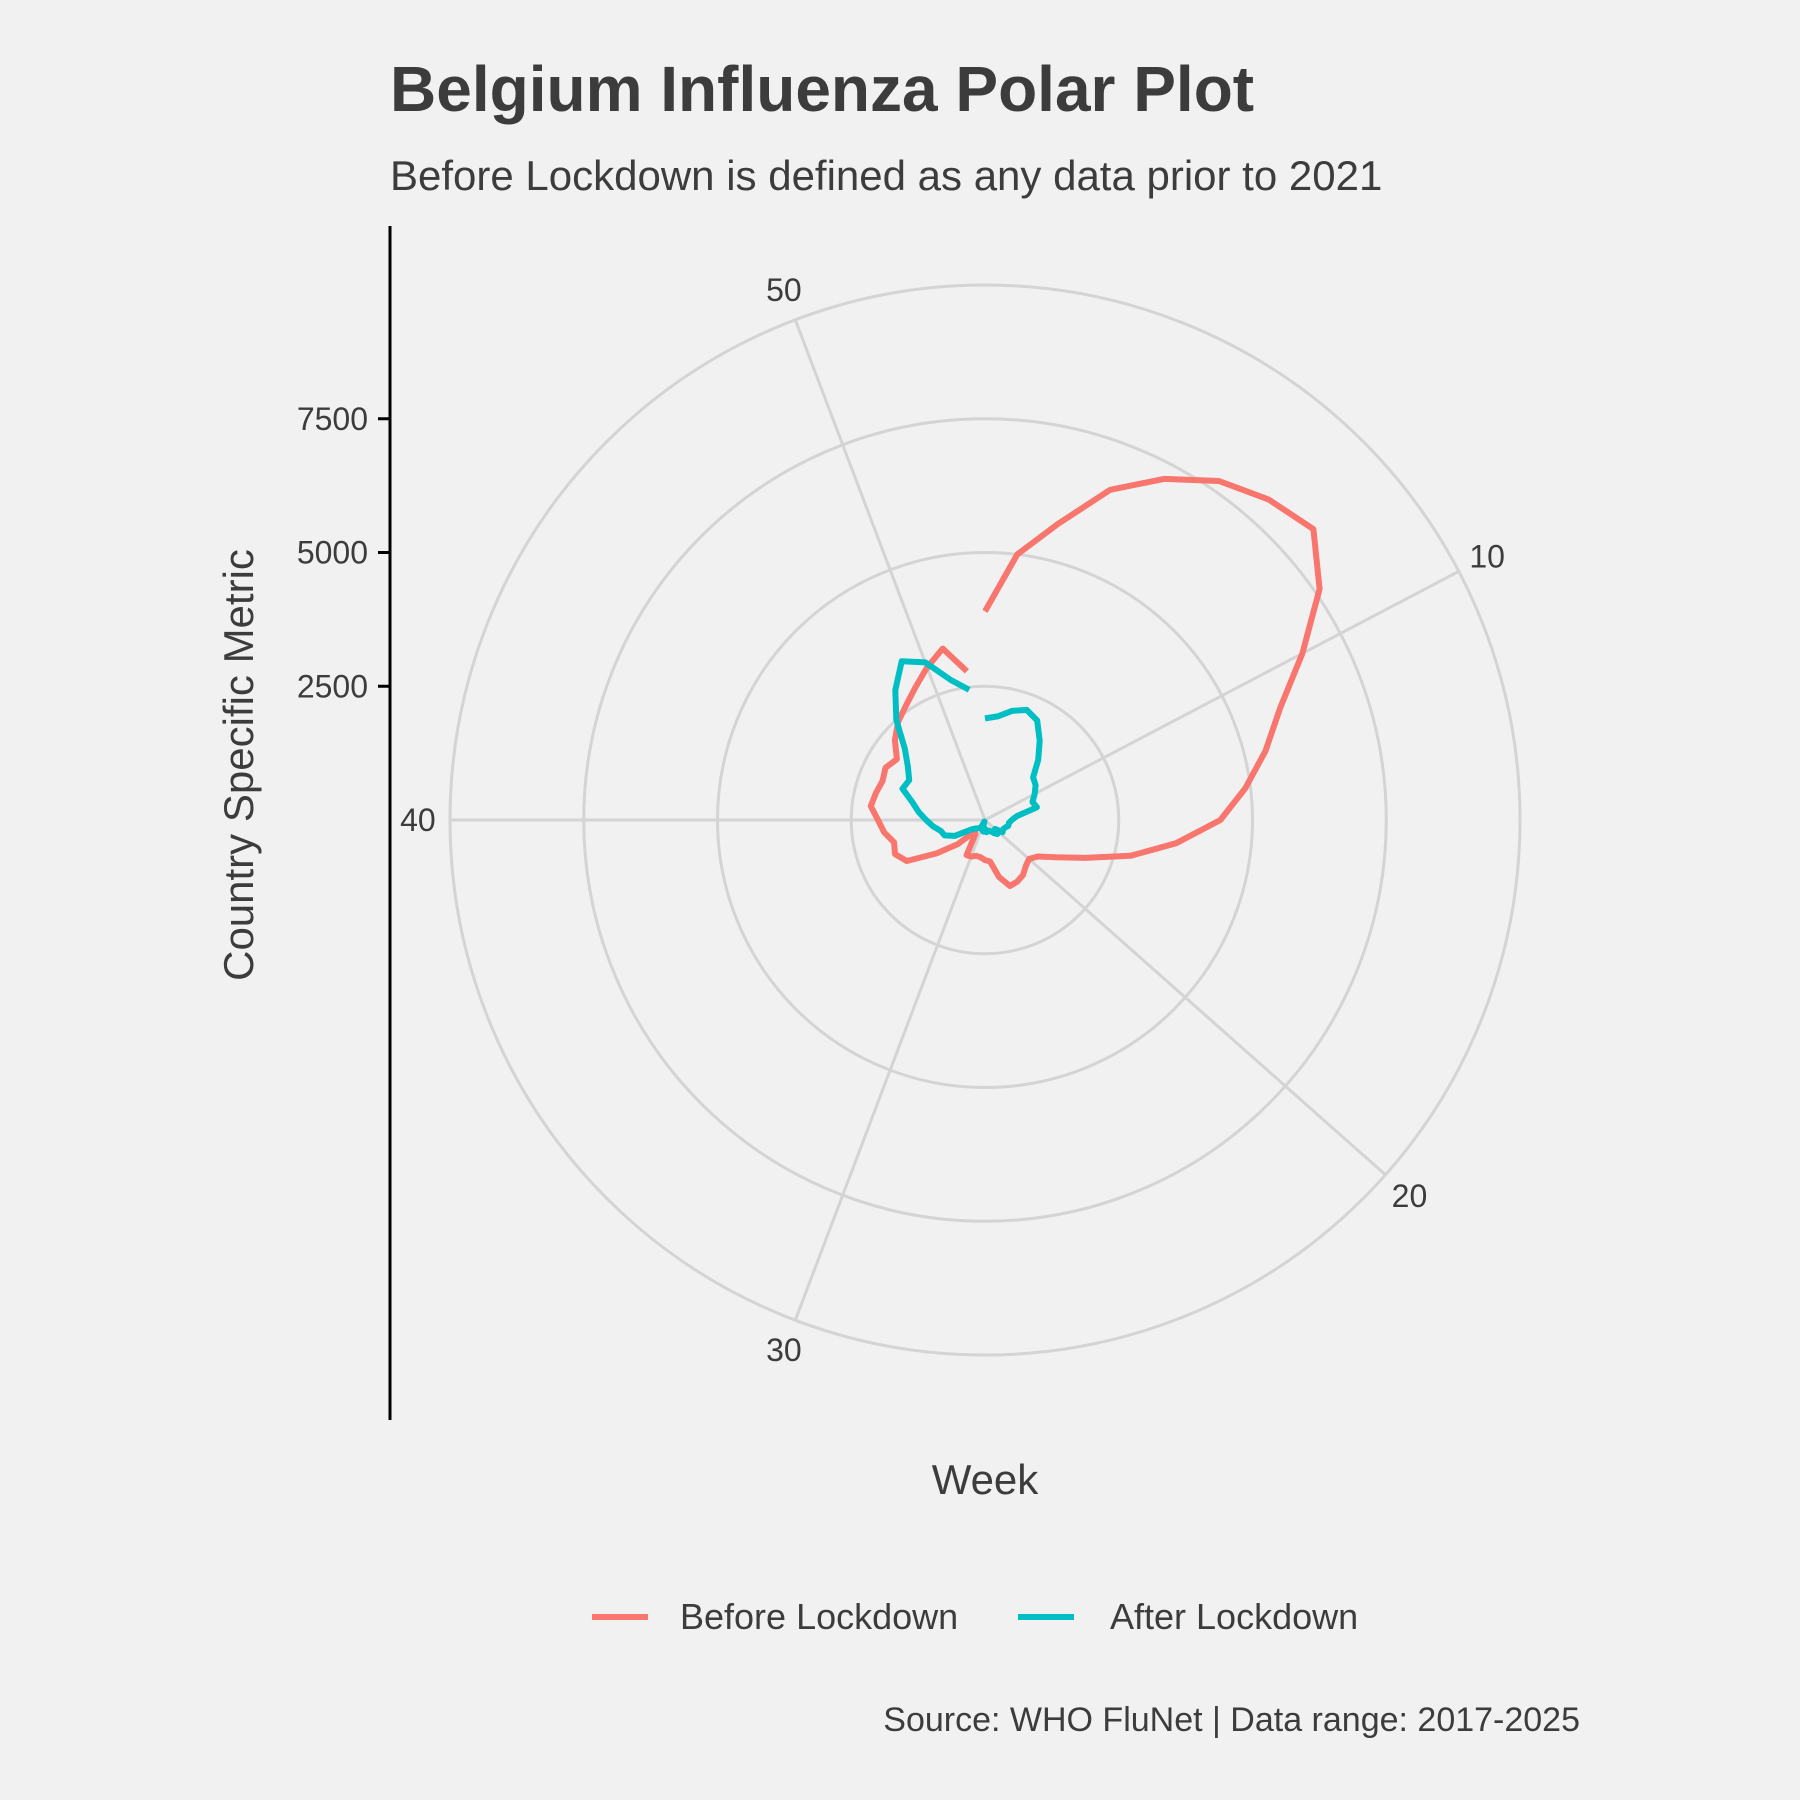 The width and height of the screenshot is (1800, 1800). What do you see at coordinates (986, 1479) in the screenshot?
I see `x-axis-title: Week` at bounding box center [986, 1479].